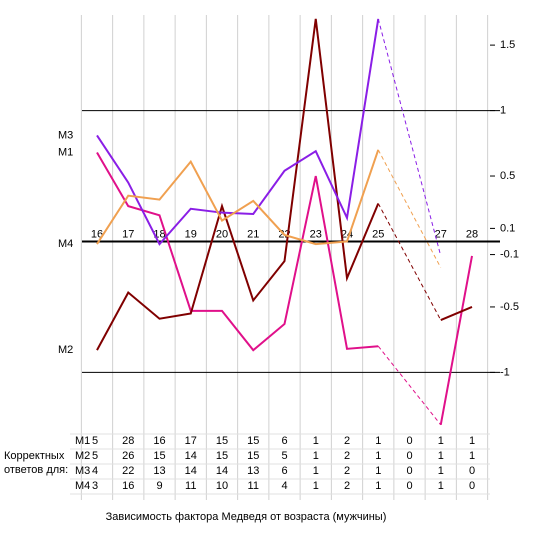  What do you see at coordinates (65, 350) in the screenshot?
I see `legend-label: M2` at bounding box center [65, 350].